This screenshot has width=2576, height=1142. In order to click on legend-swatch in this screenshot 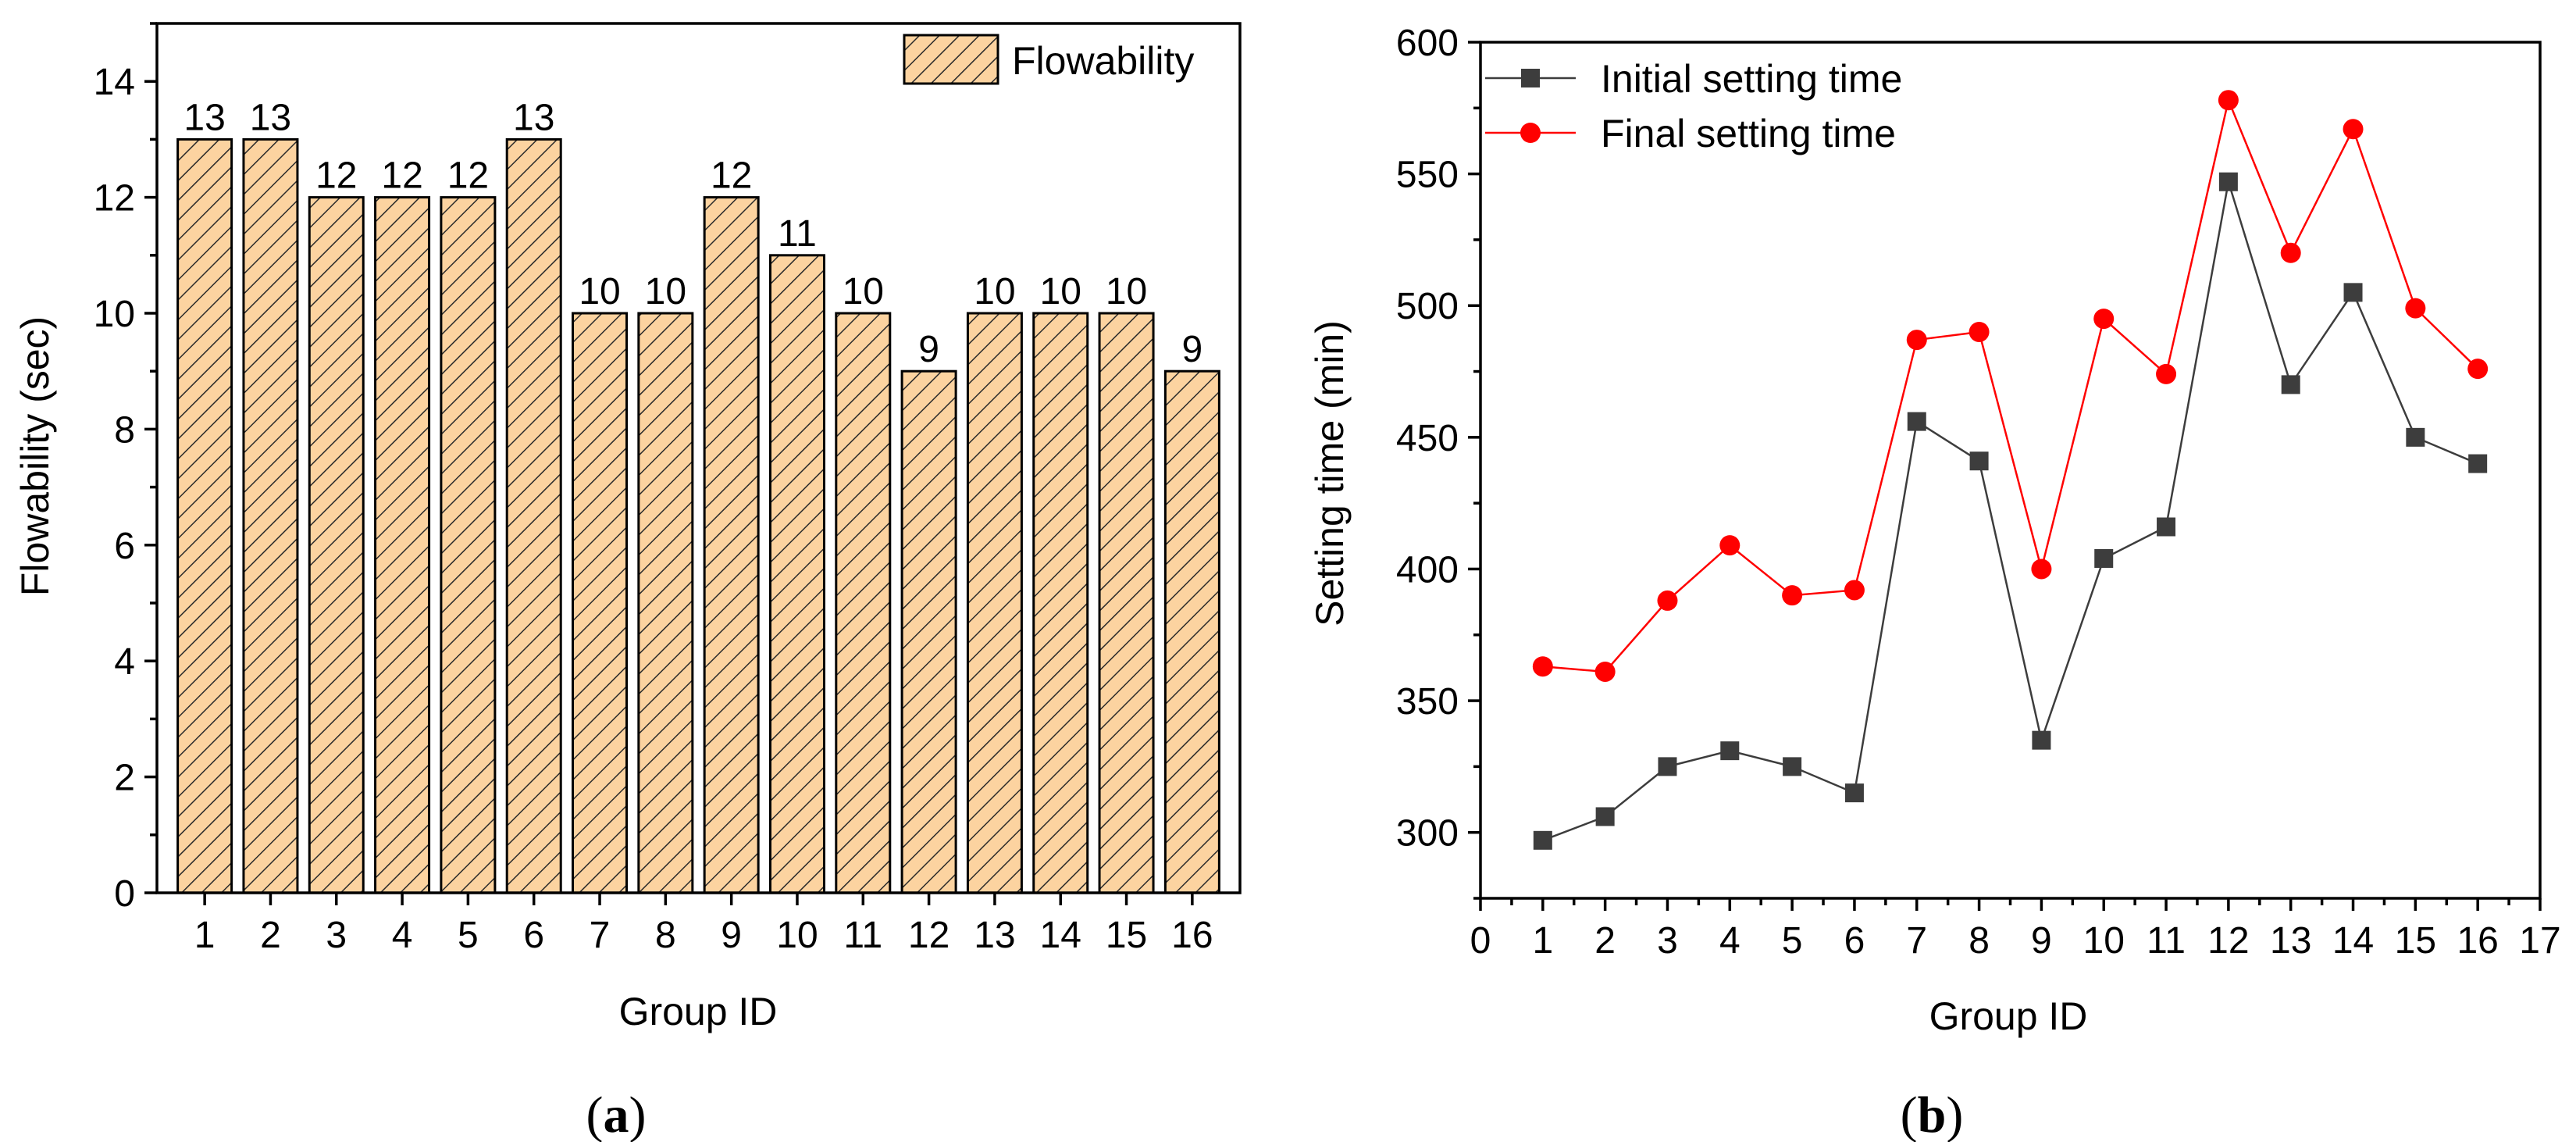, I will do `click(951, 60)`.